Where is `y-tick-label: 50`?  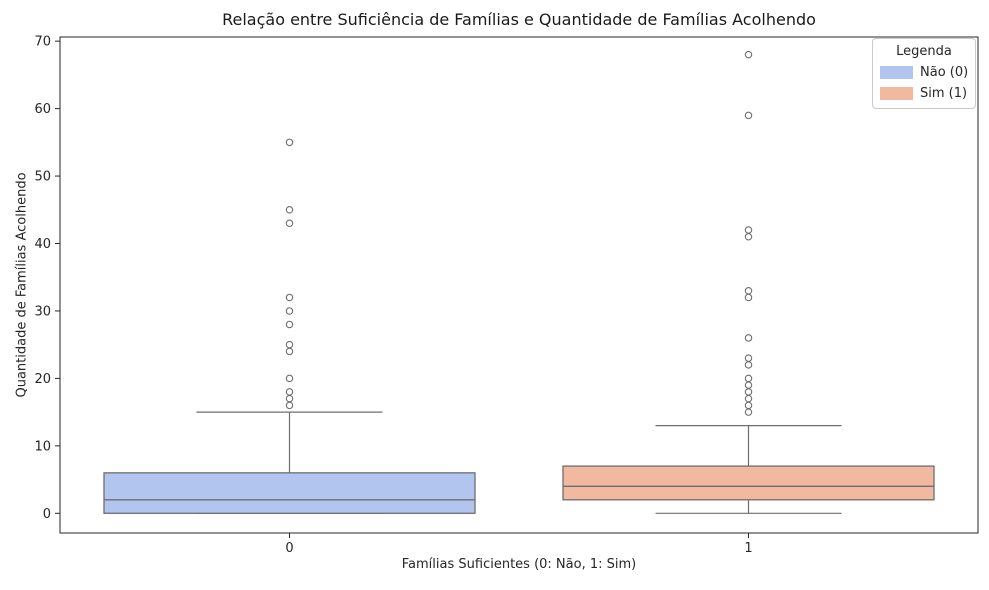
y-tick-label: 50 is located at coordinates (42, 177).